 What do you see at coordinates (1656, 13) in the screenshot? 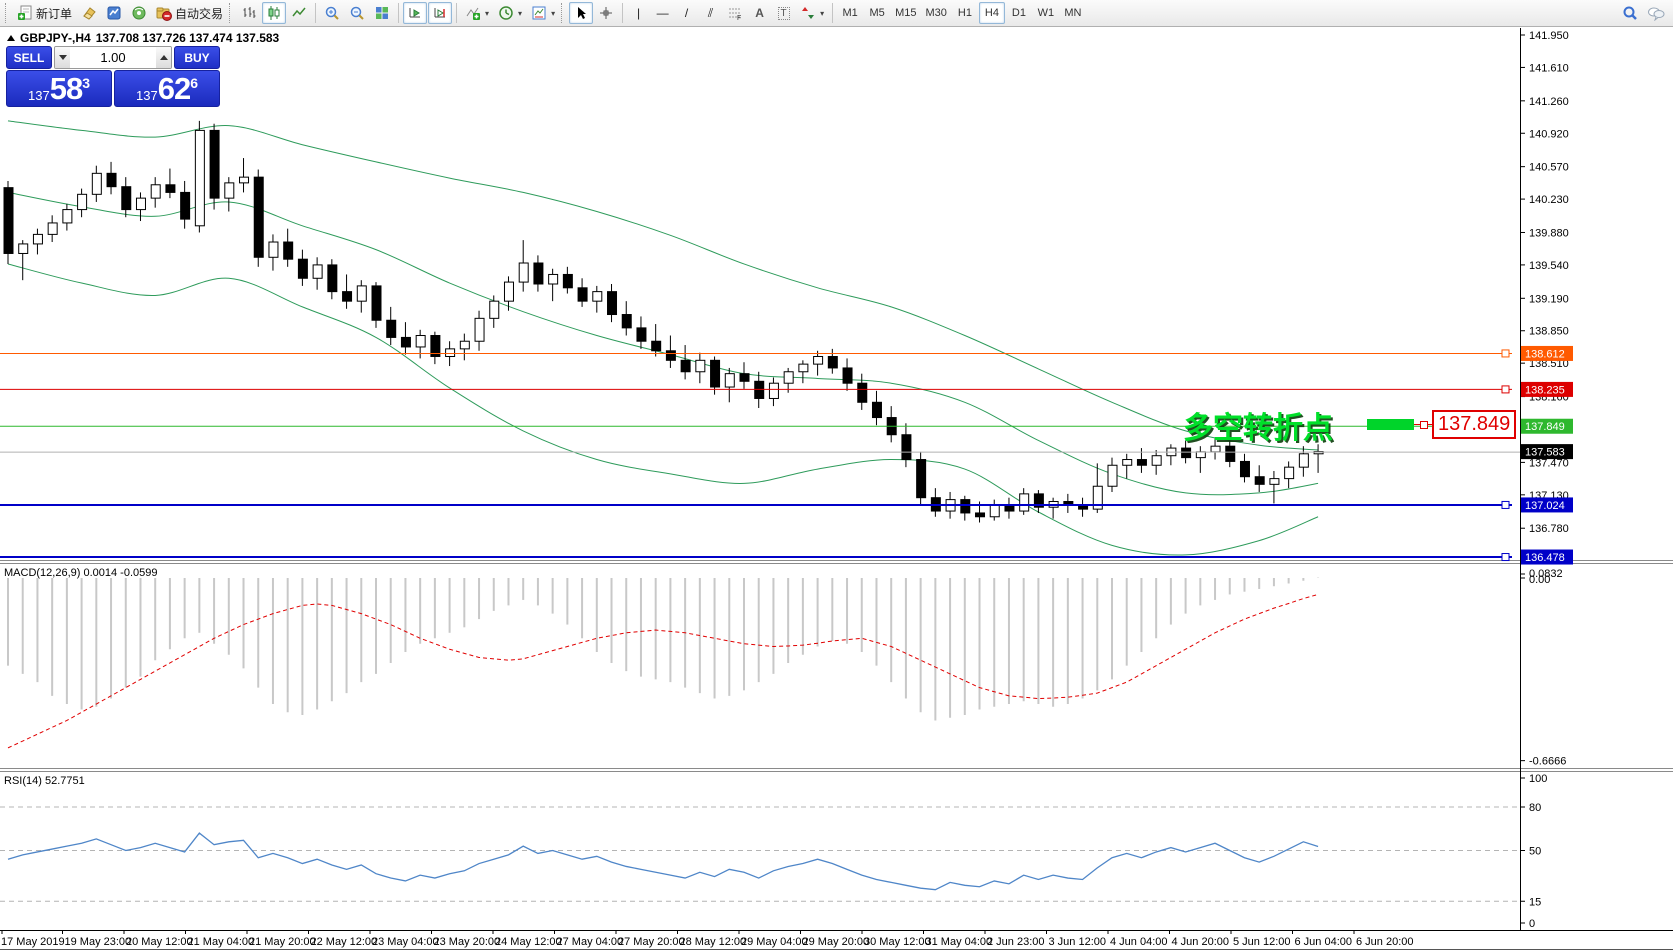
I see `chat-button` at bounding box center [1656, 13].